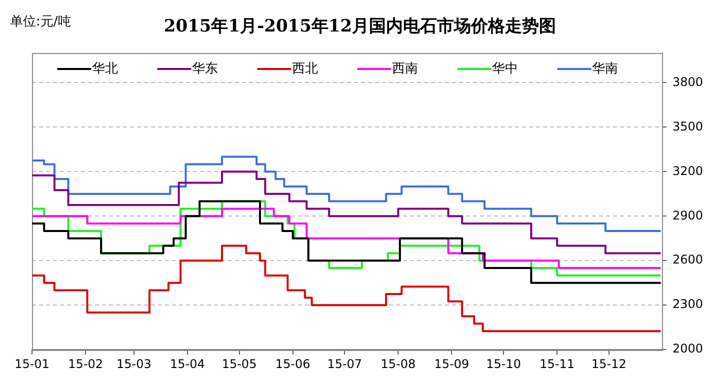  What do you see at coordinates (605, 68) in the screenshot?
I see `legend-label: 华南` at bounding box center [605, 68].